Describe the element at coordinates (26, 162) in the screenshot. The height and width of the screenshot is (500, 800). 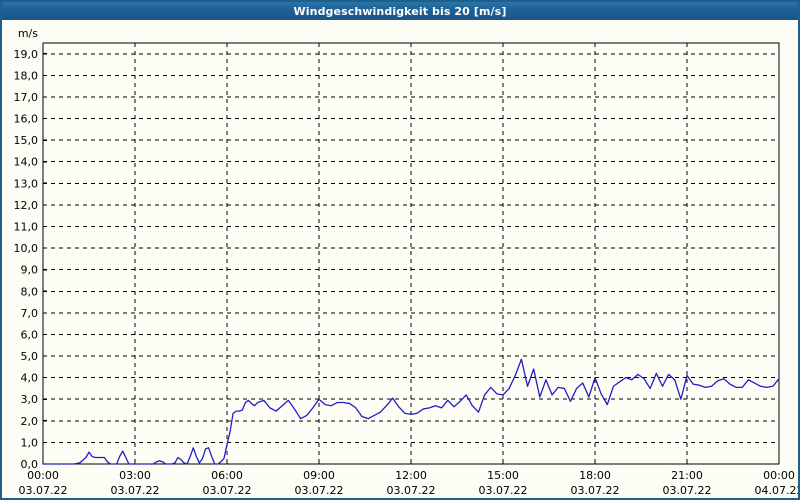
I see `y-axis-tick-label: 14,0` at that location.